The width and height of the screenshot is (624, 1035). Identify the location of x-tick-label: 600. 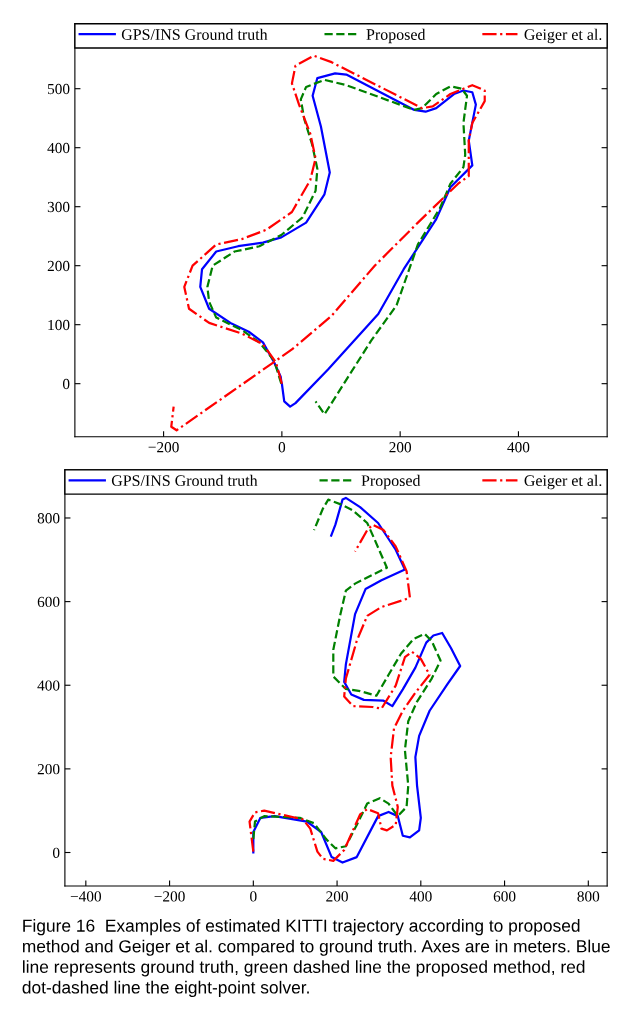
(504, 896).